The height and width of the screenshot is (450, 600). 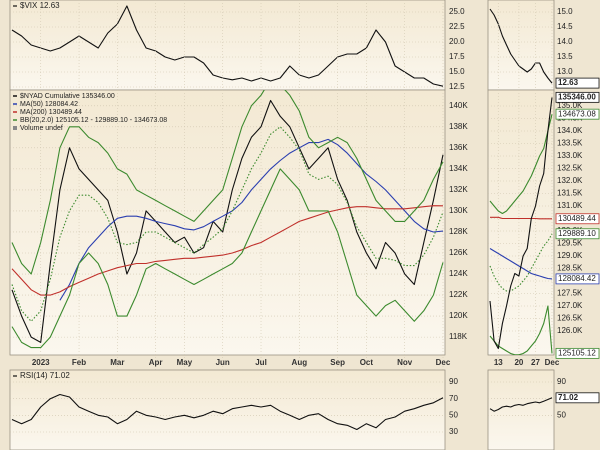 What do you see at coordinates (458, 147) in the screenshot?
I see `y-tick-label: 136K` at bounding box center [458, 147].